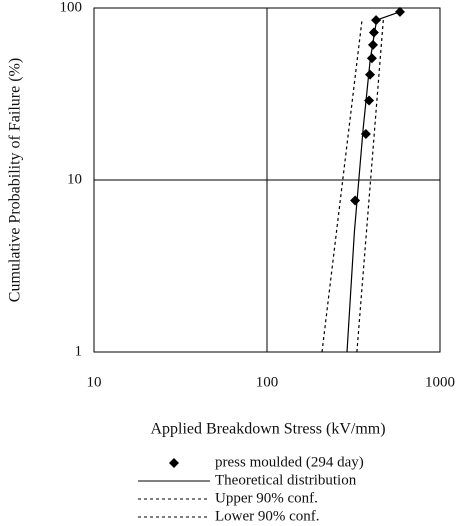 The image size is (474, 526). What do you see at coordinates (266, 498) in the screenshot?
I see `legend-label: Upper 90% conf.` at bounding box center [266, 498].